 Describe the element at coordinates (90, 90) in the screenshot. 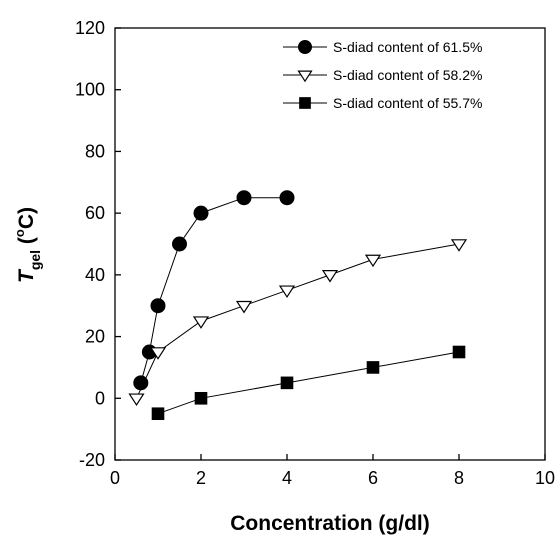

I see `y-tick-label: 100` at that location.